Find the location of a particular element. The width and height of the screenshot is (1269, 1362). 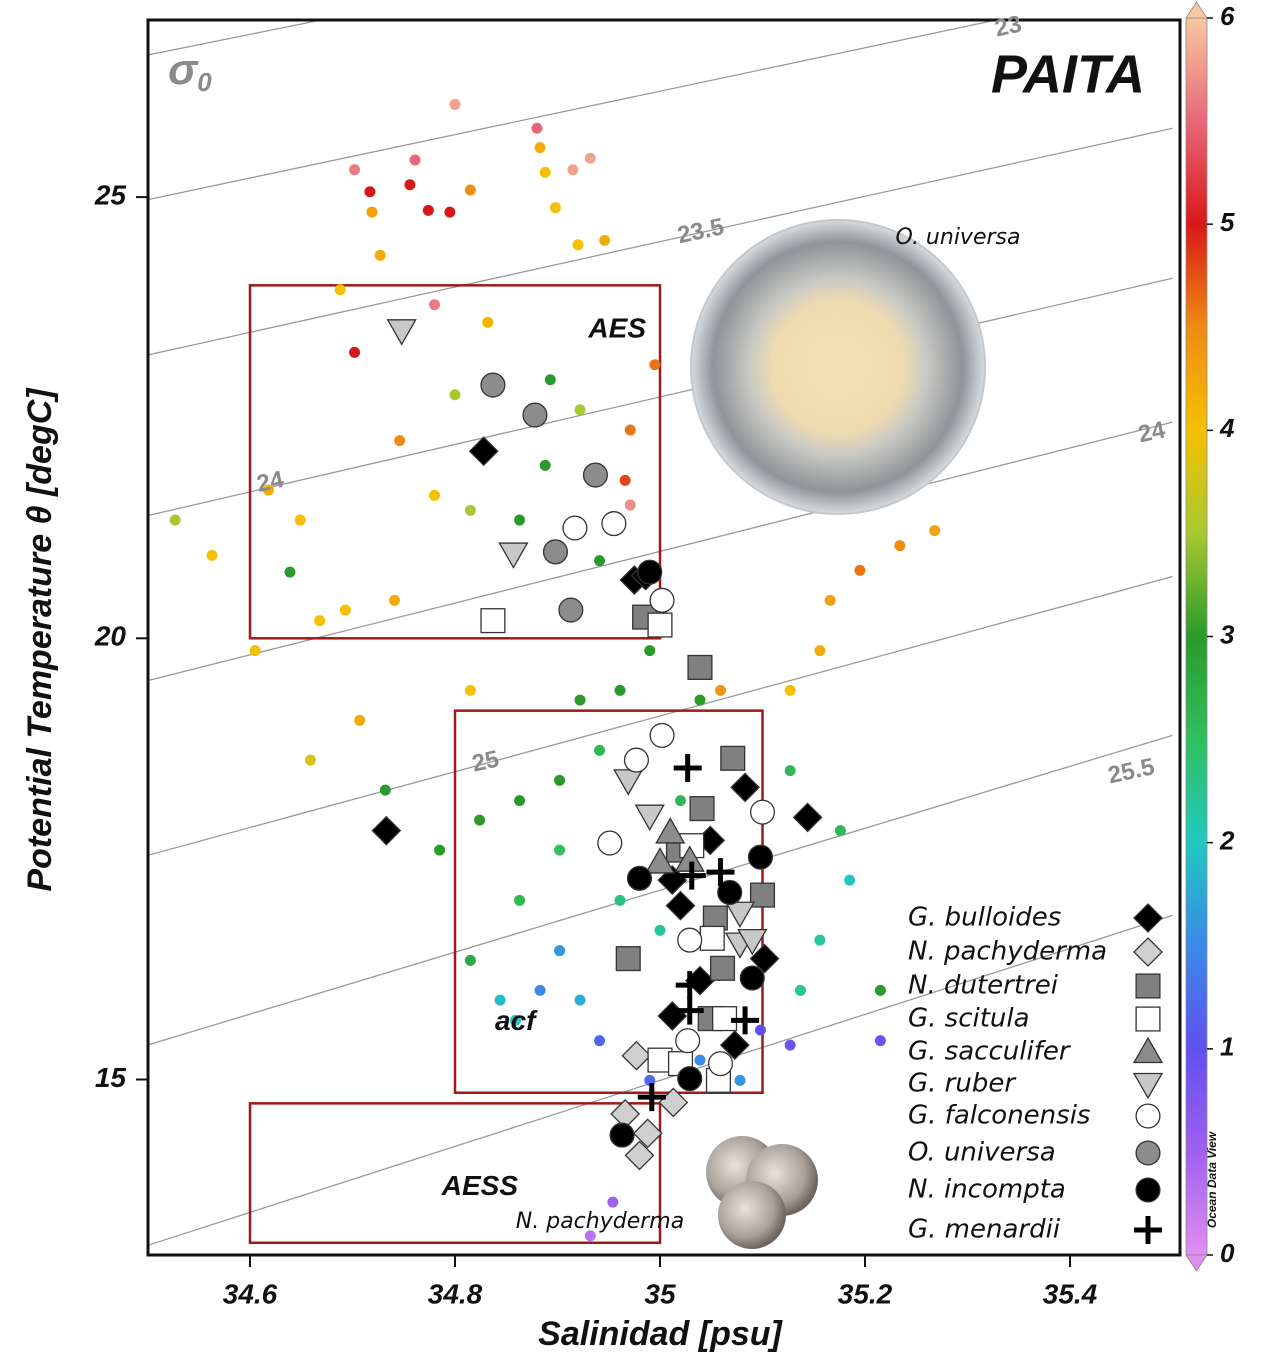

legend-label: G. bulloides is located at coordinates (984, 918).